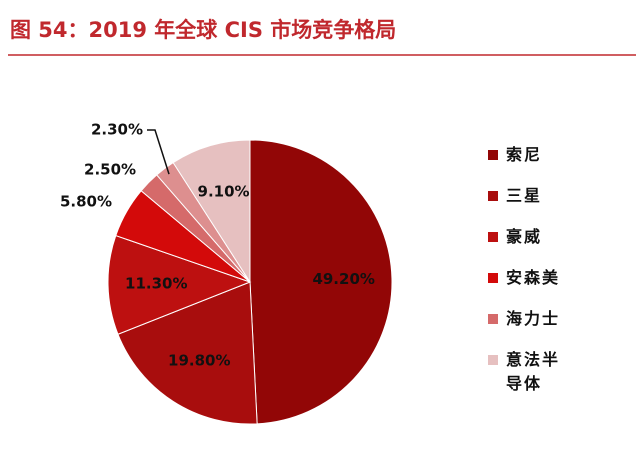 Image resolution: width=644 pixels, height=450 pixels. I want to click on legend-label: 豪威, so click(524, 236).